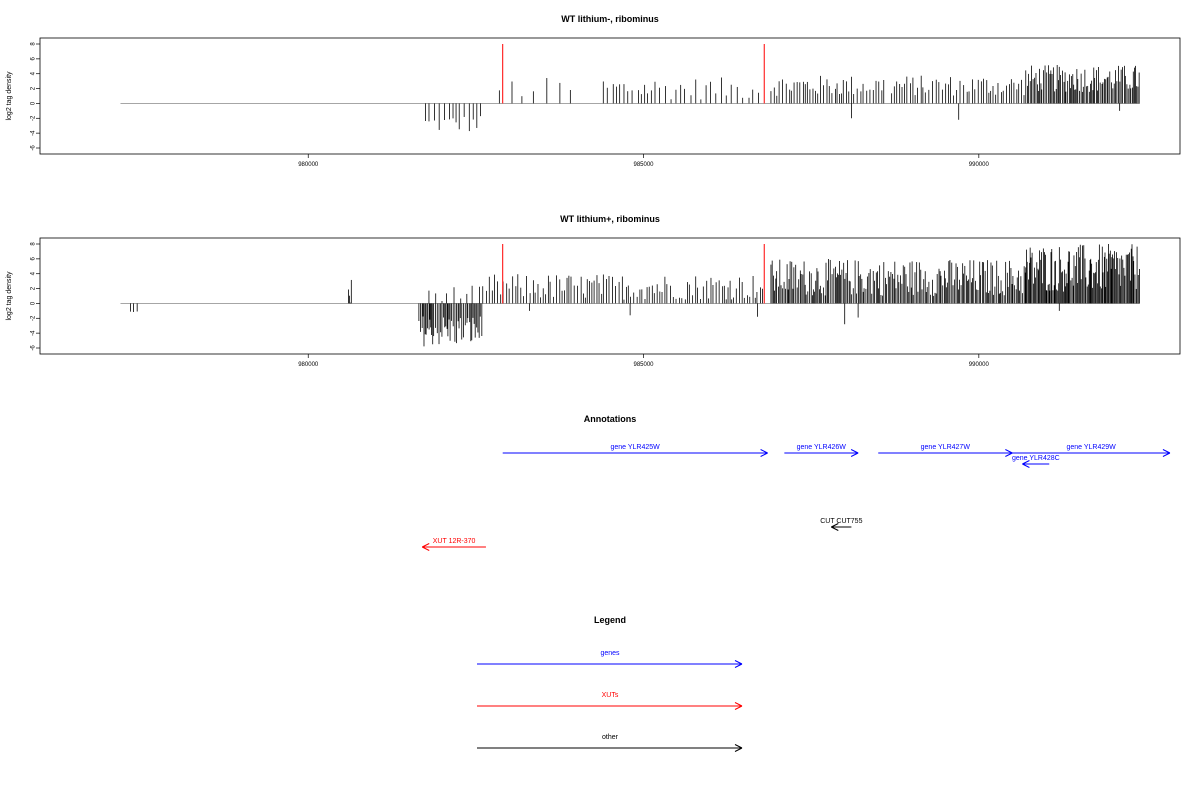  Describe the element at coordinates (1036, 458) in the screenshot. I see `annotation-label: gene YLR428C` at that location.